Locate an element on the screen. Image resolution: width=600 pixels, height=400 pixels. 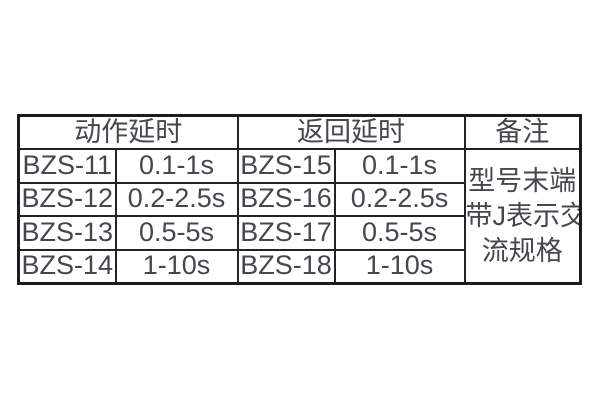
header-remark: 备注 is located at coordinates (522, 132).